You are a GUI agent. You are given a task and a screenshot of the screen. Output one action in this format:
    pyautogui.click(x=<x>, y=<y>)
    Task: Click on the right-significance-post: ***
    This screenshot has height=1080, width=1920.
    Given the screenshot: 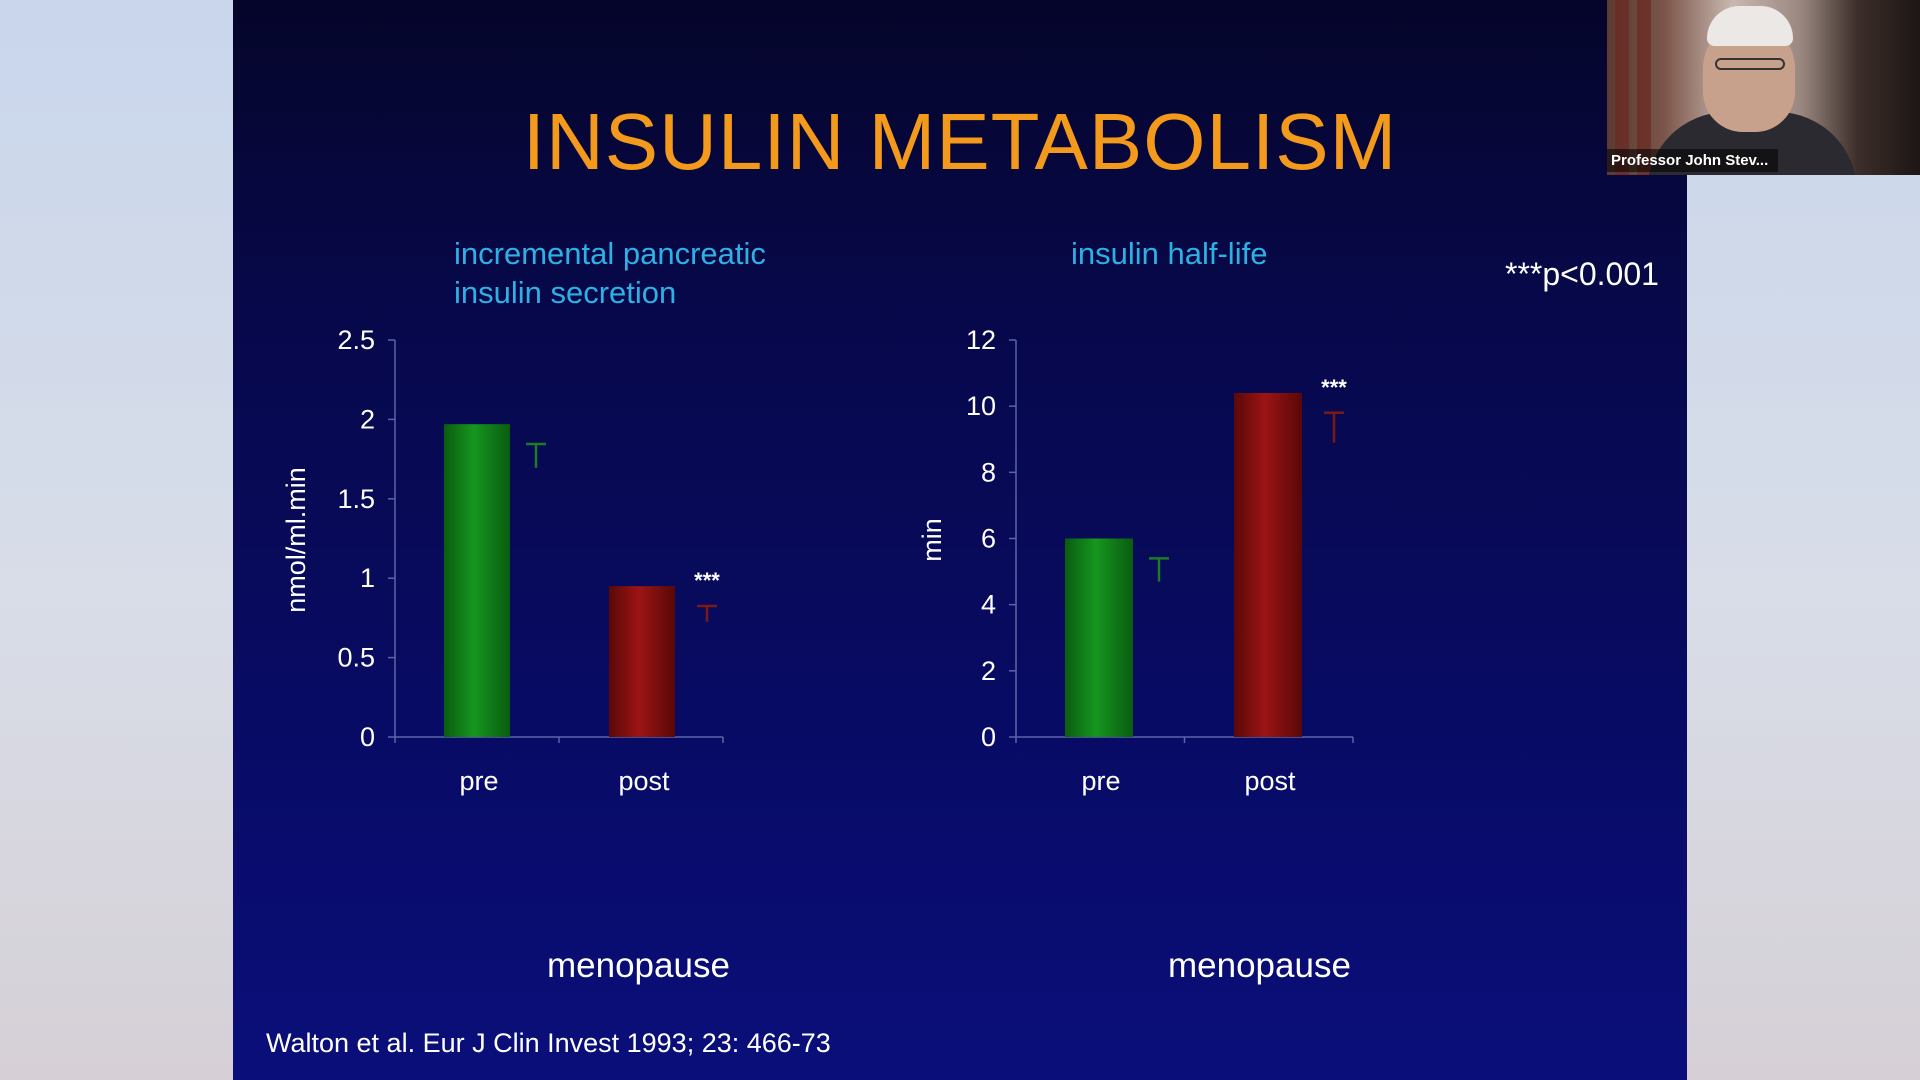 What is the action you would take?
    pyautogui.click(x=1334, y=387)
    